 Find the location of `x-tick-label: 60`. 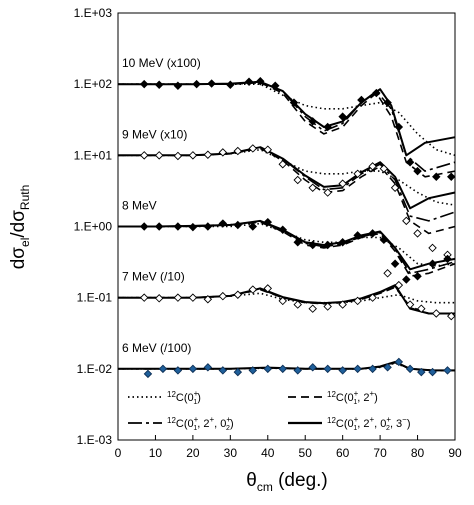

x-tick-label: 60 is located at coordinates (343, 453).